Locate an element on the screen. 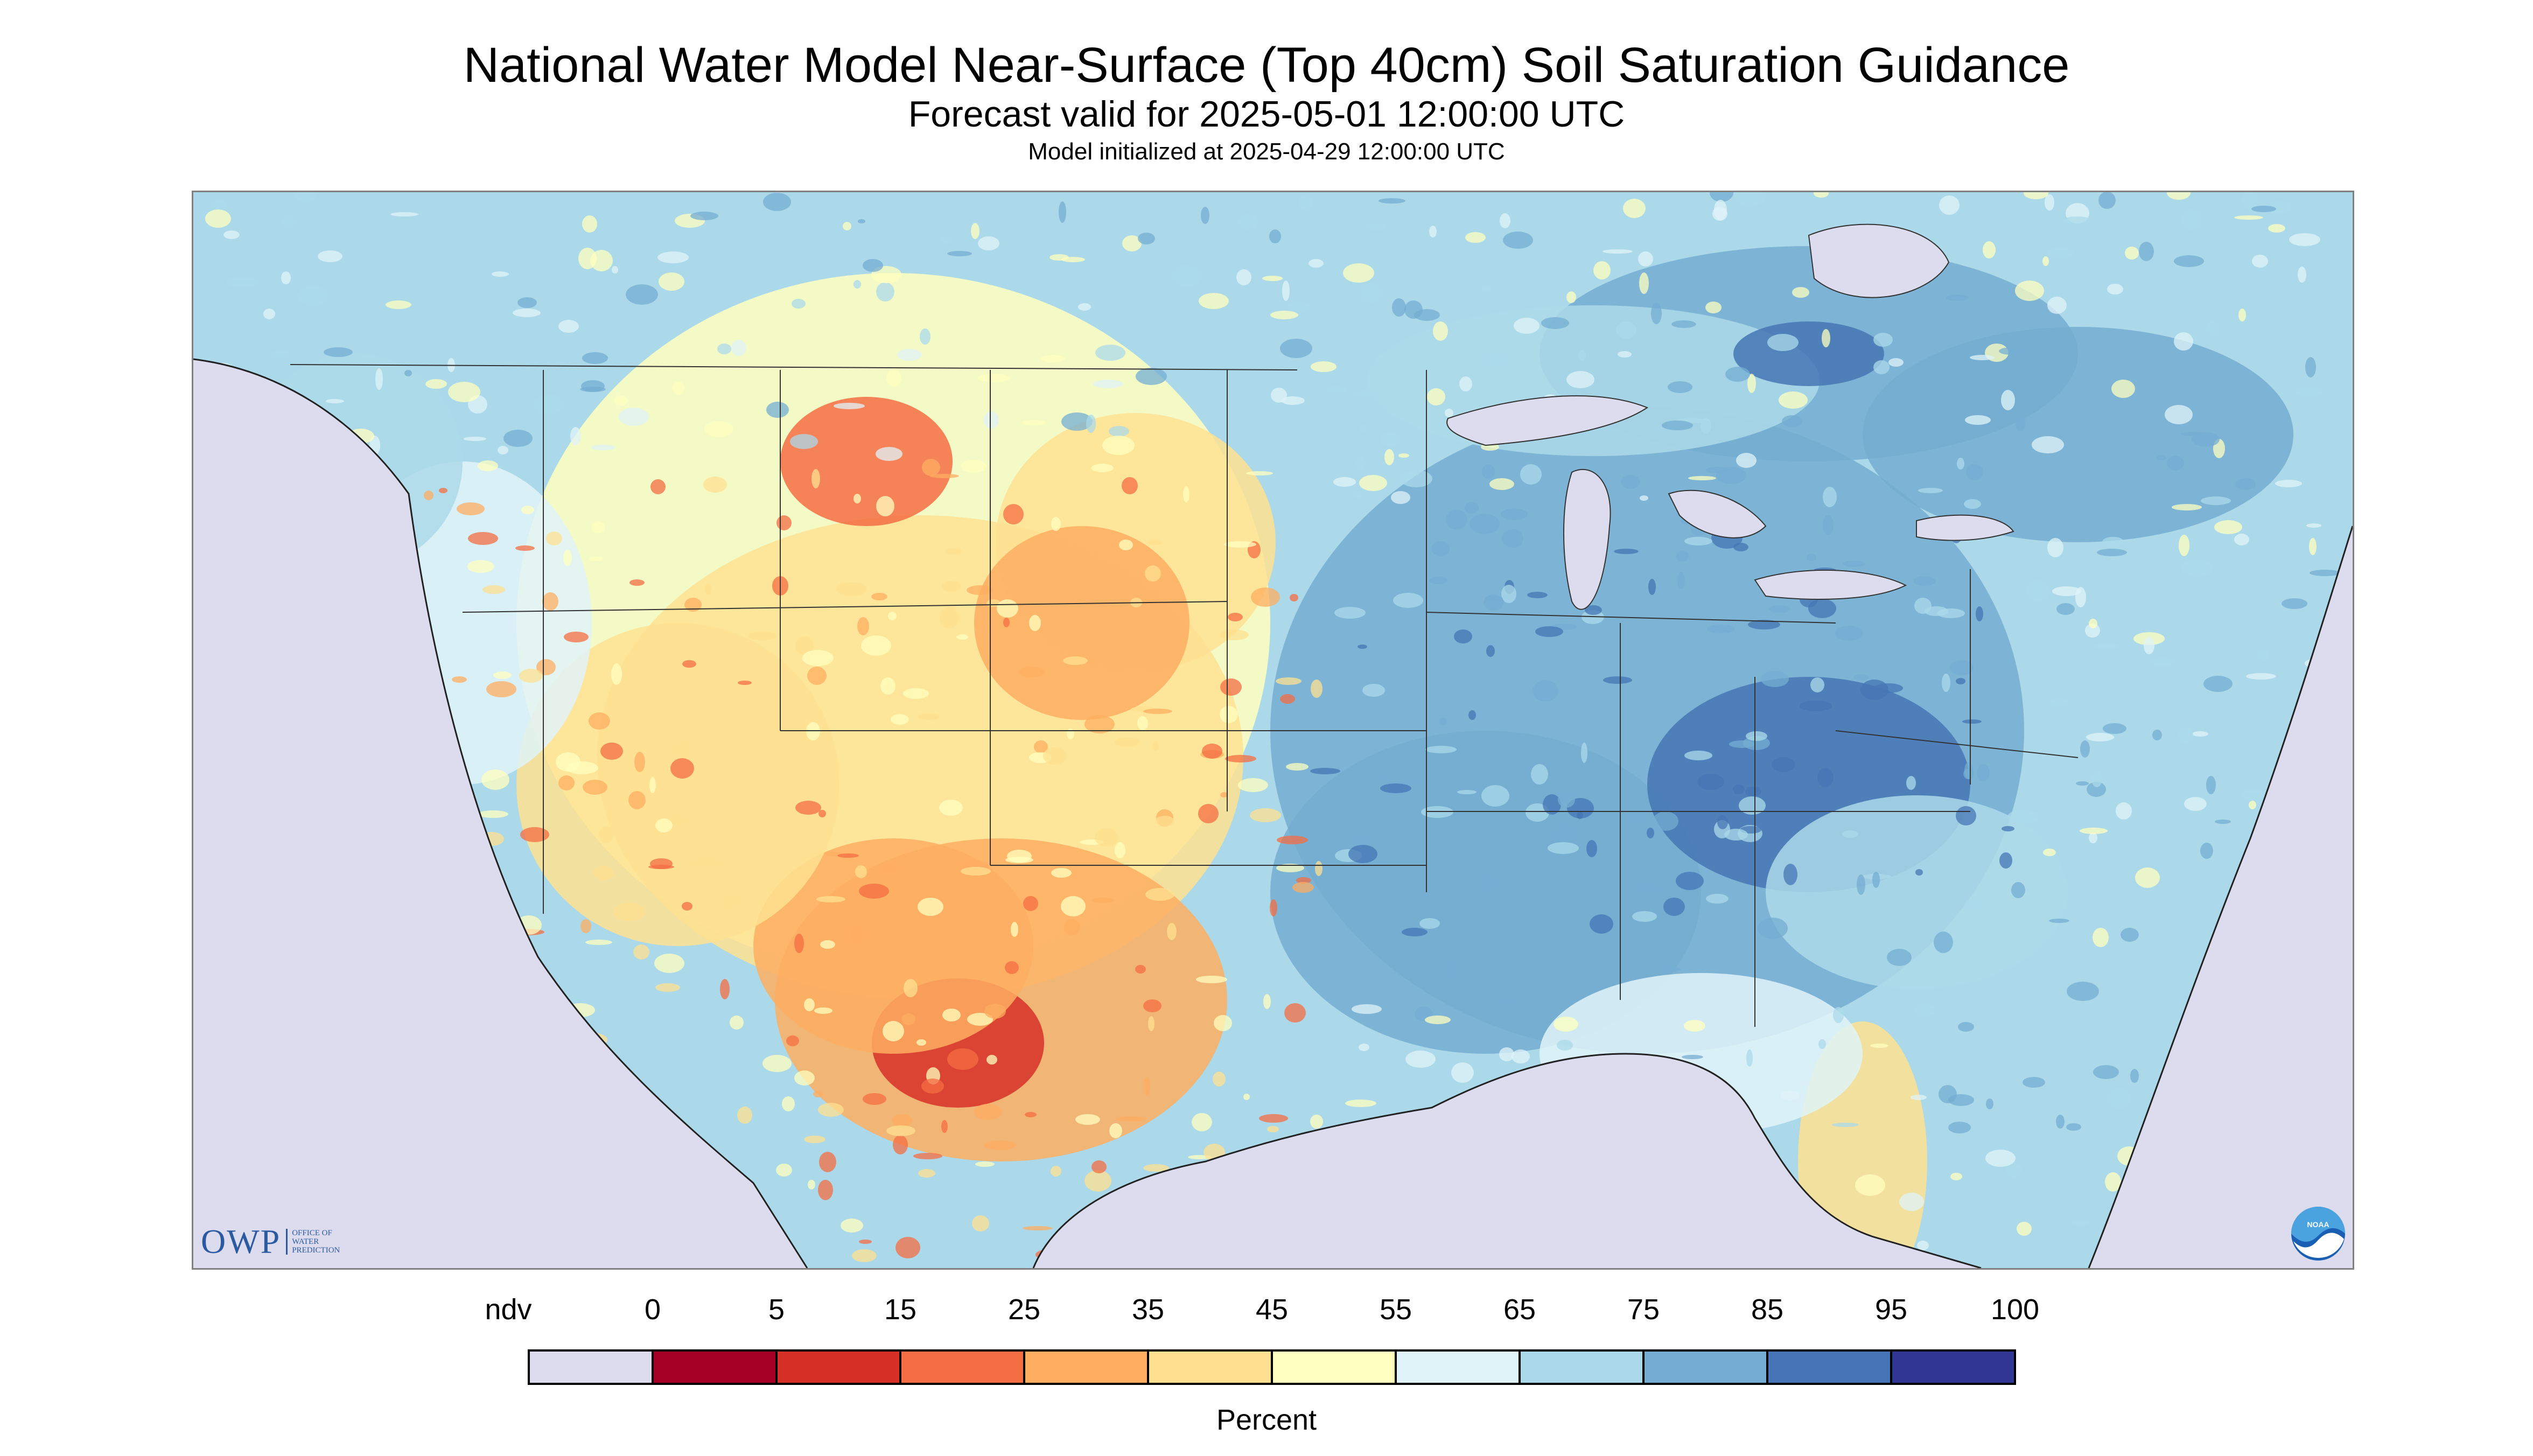  color-legend: ndv 0 5 15 25 35 45 55 65 75 85 95 100 Percent is located at coordinates (1266, 1373).